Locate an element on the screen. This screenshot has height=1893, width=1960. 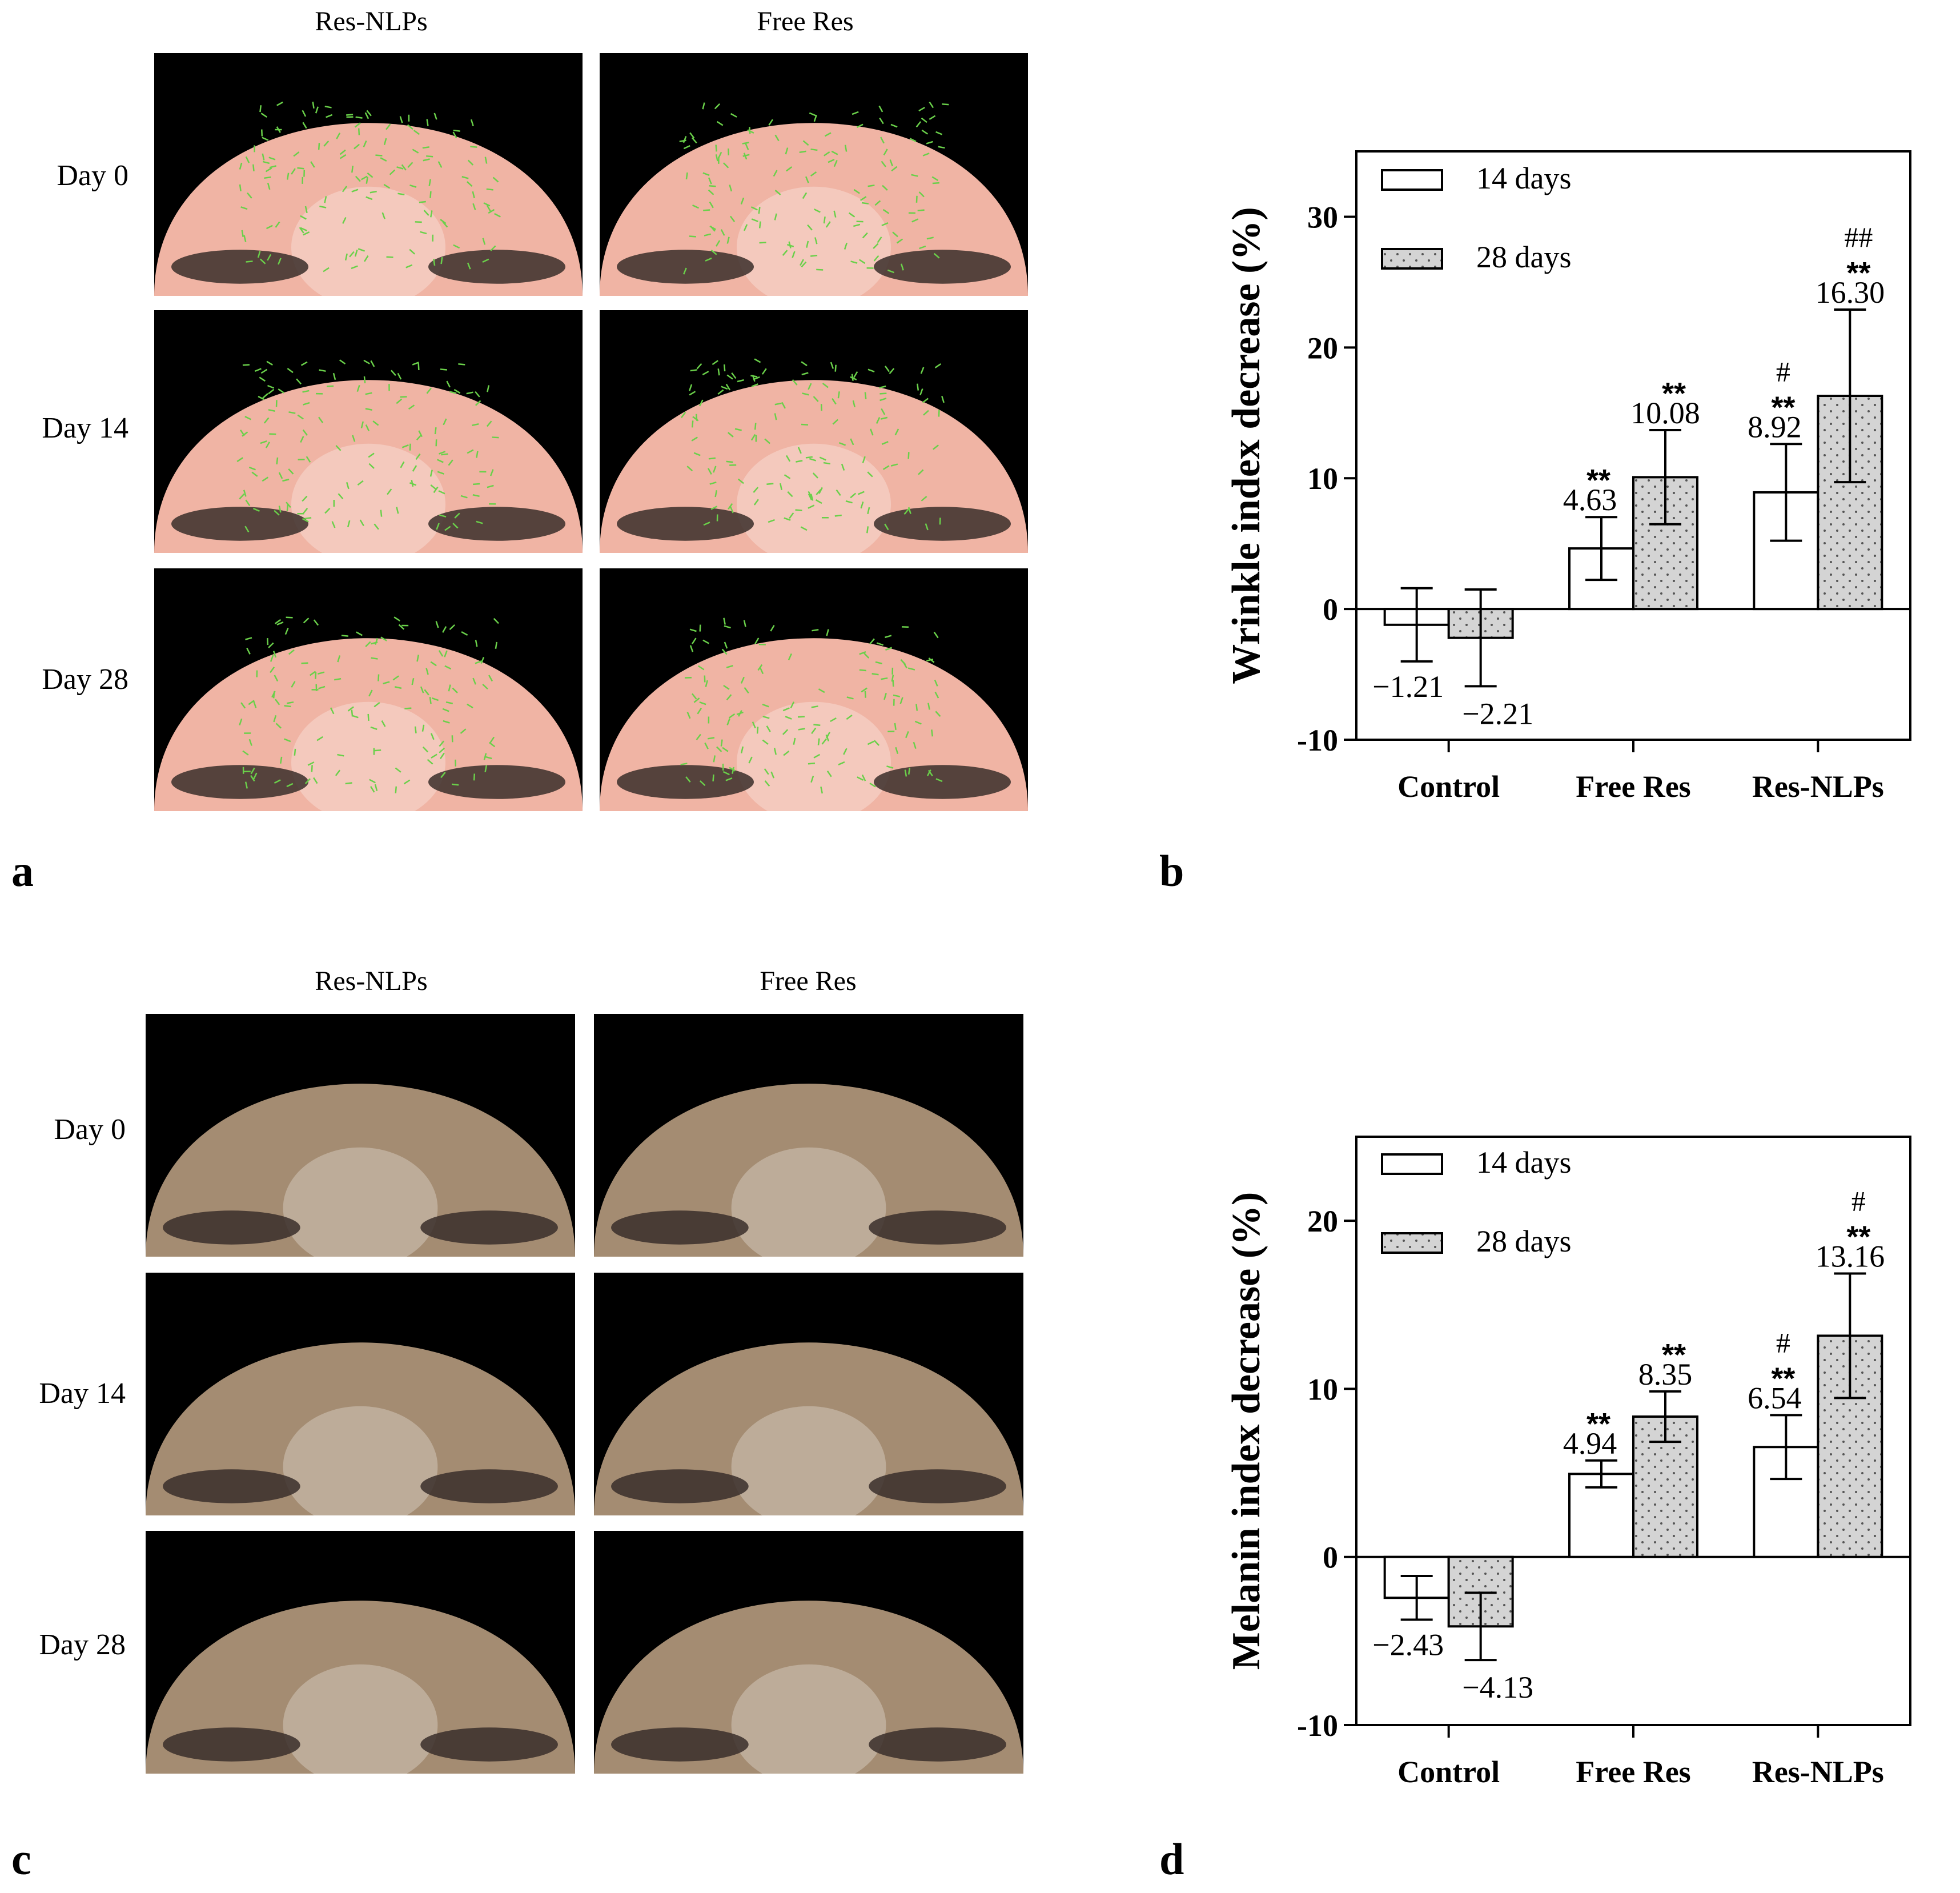
panel-a-col-header-free-res: Free Res is located at coordinates (805, 21).